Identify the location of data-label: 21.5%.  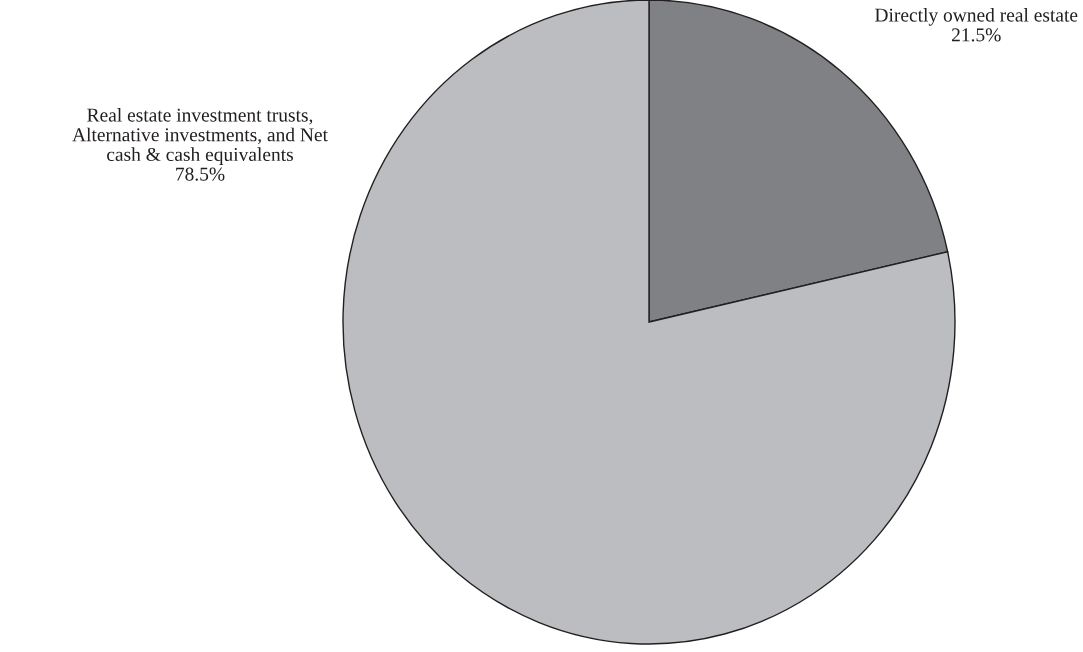
(976, 35).